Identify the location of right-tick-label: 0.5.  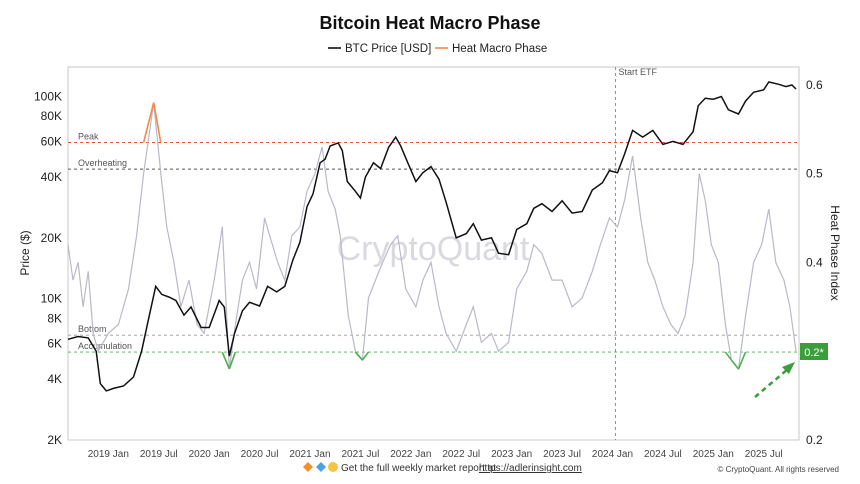
(814, 174).